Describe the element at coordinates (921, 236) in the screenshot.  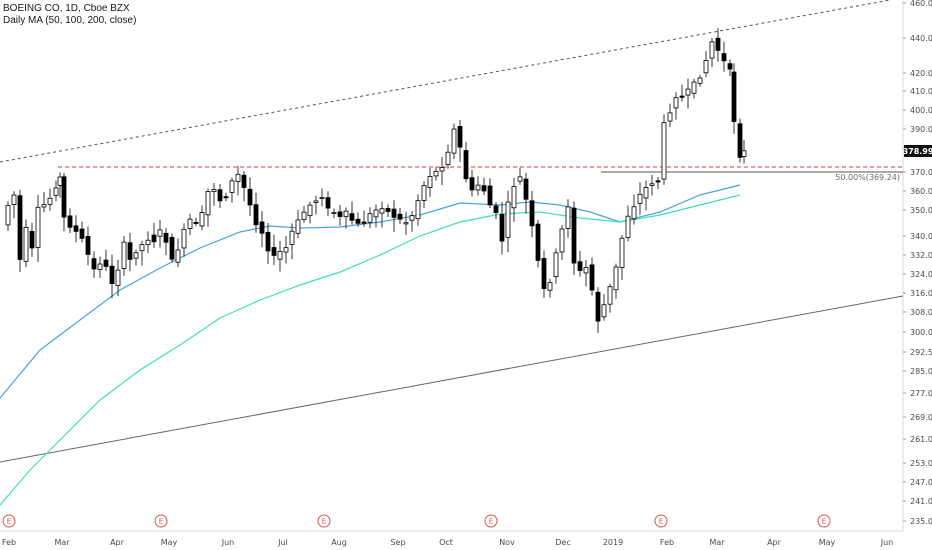
I see `y-tick-label: 340.00` at that location.